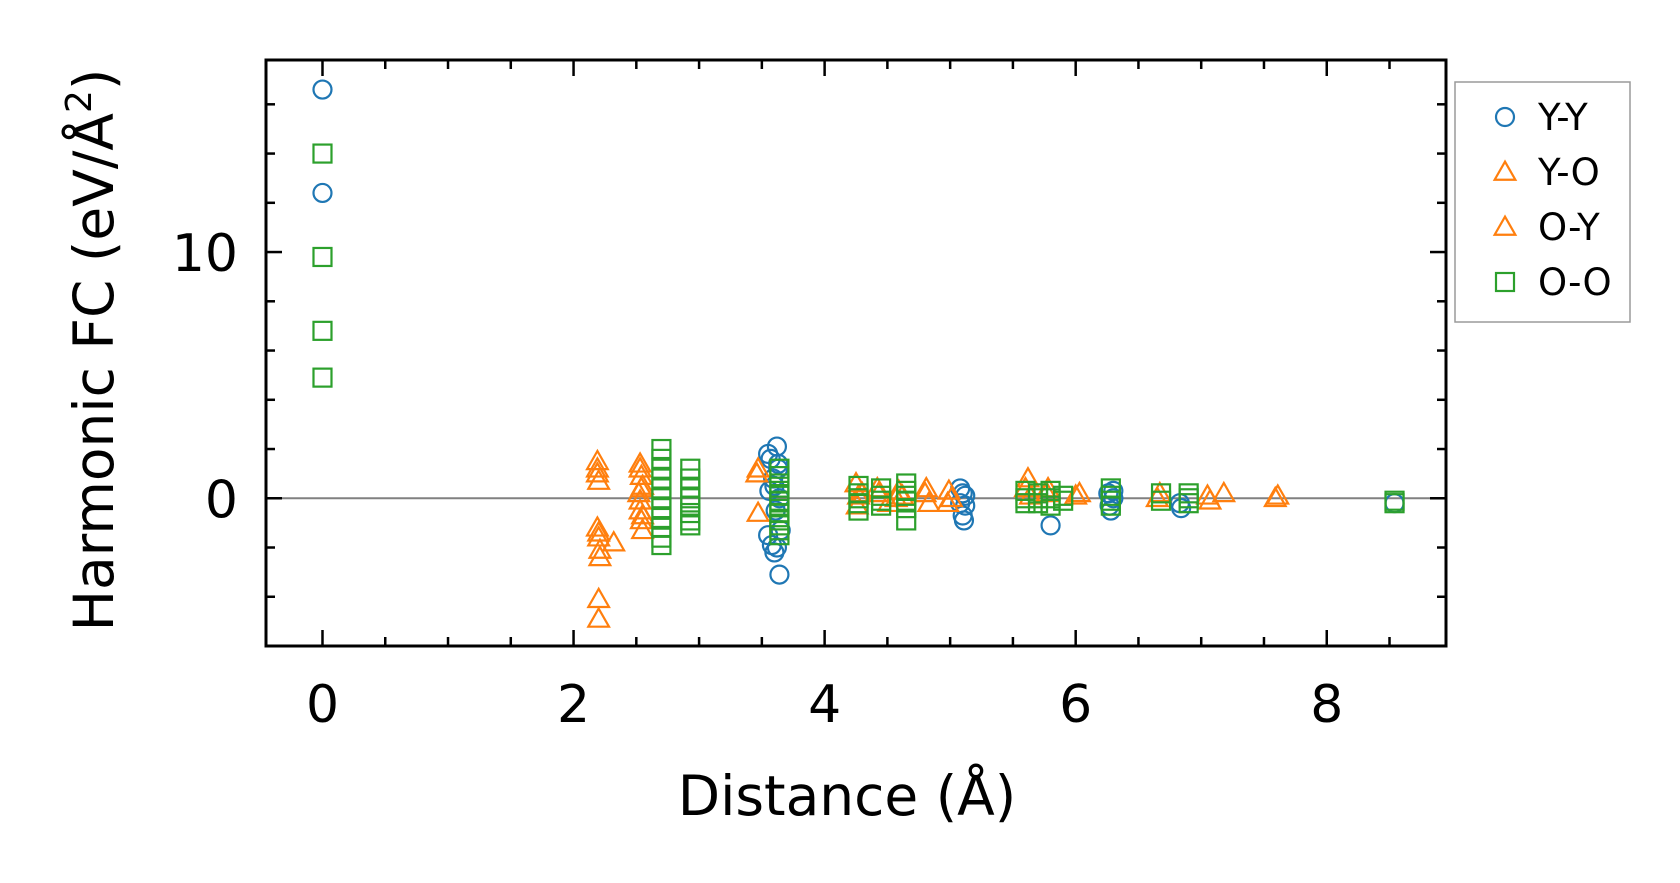 The width and height of the screenshot is (1680, 883). Describe the element at coordinates (79, 101) in the screenshot. I see `y-axis-label-superscript: 2` at that location.